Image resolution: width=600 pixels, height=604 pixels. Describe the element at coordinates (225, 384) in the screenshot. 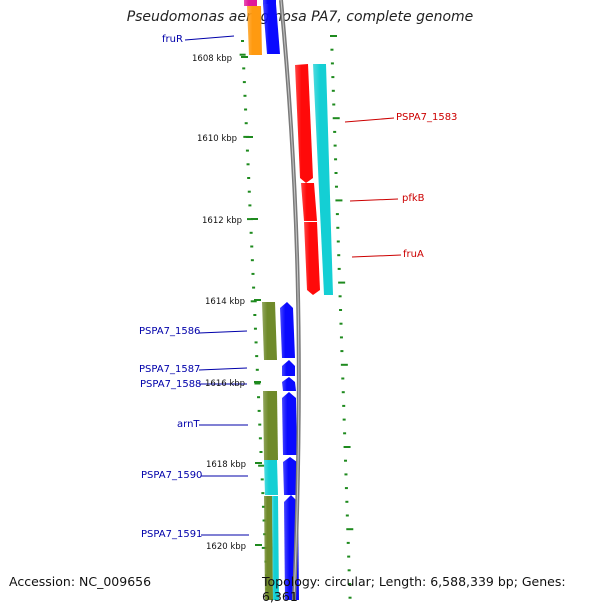

I see `kbp-label: 1616 kbp` at that location.